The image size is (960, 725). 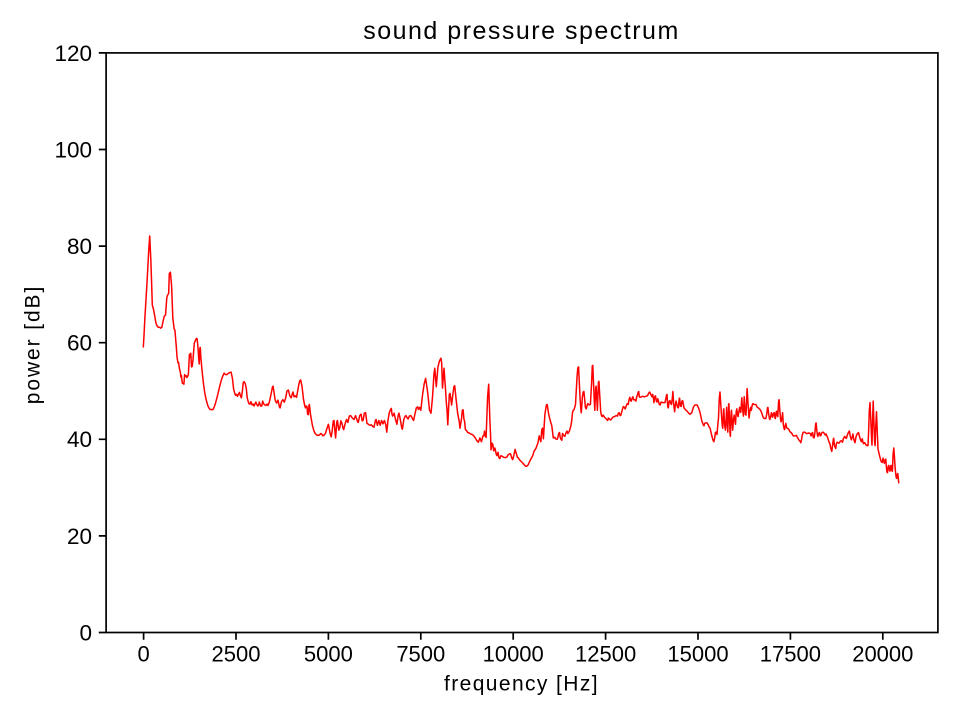 What do you see at coordinates (882, 653) in the screenshot?
I see `svg-text: 20000` at bounding box center [882, 653].